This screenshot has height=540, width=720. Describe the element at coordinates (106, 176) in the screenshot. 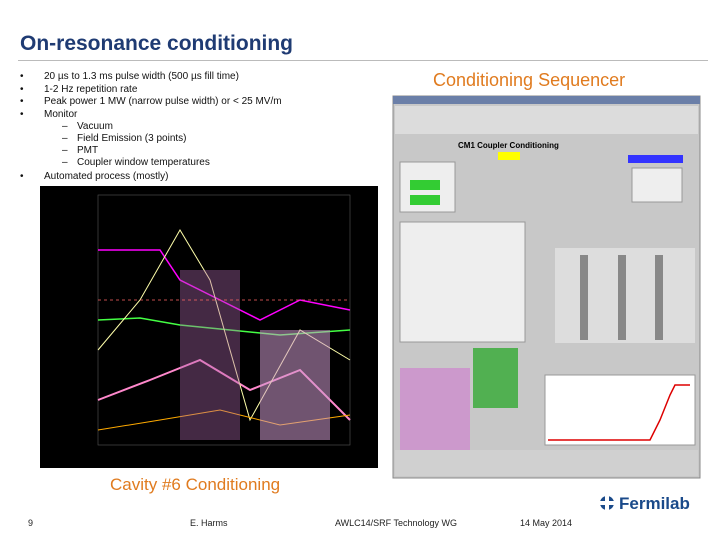

I see `bullet-text: Automated process (mostly)` at that location.